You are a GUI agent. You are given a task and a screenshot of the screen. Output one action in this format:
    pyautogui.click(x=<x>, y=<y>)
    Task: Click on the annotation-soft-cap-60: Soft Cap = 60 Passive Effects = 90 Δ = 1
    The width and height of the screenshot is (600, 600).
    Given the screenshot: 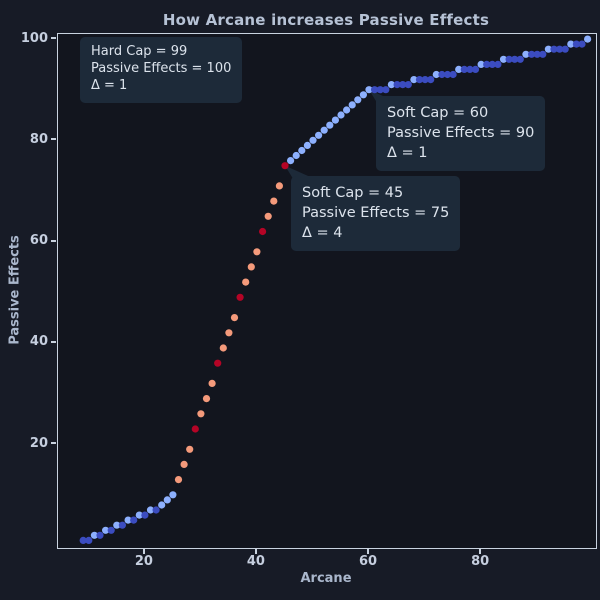 What is the action you would take?
    pyautogui.click(x=461, y=133)
    